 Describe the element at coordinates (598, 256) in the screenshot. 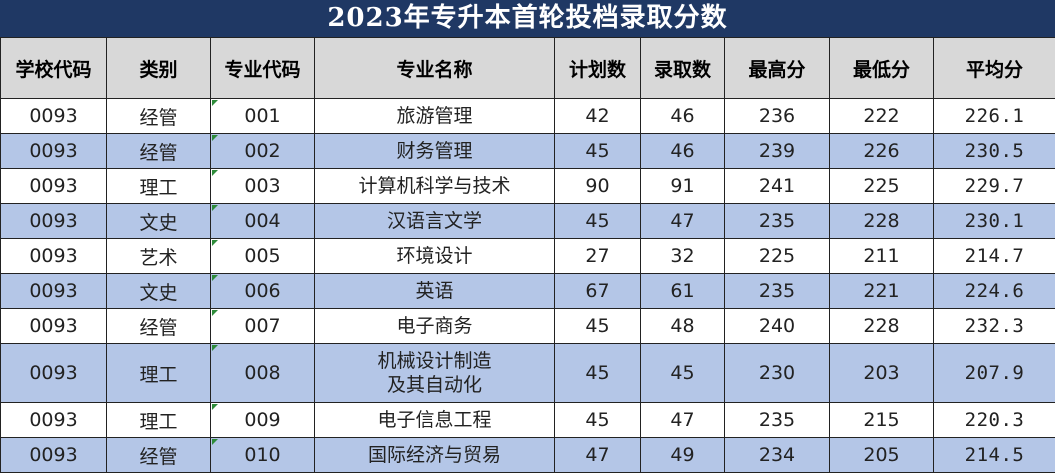

I see `plan-count-cell: 27` at that location.